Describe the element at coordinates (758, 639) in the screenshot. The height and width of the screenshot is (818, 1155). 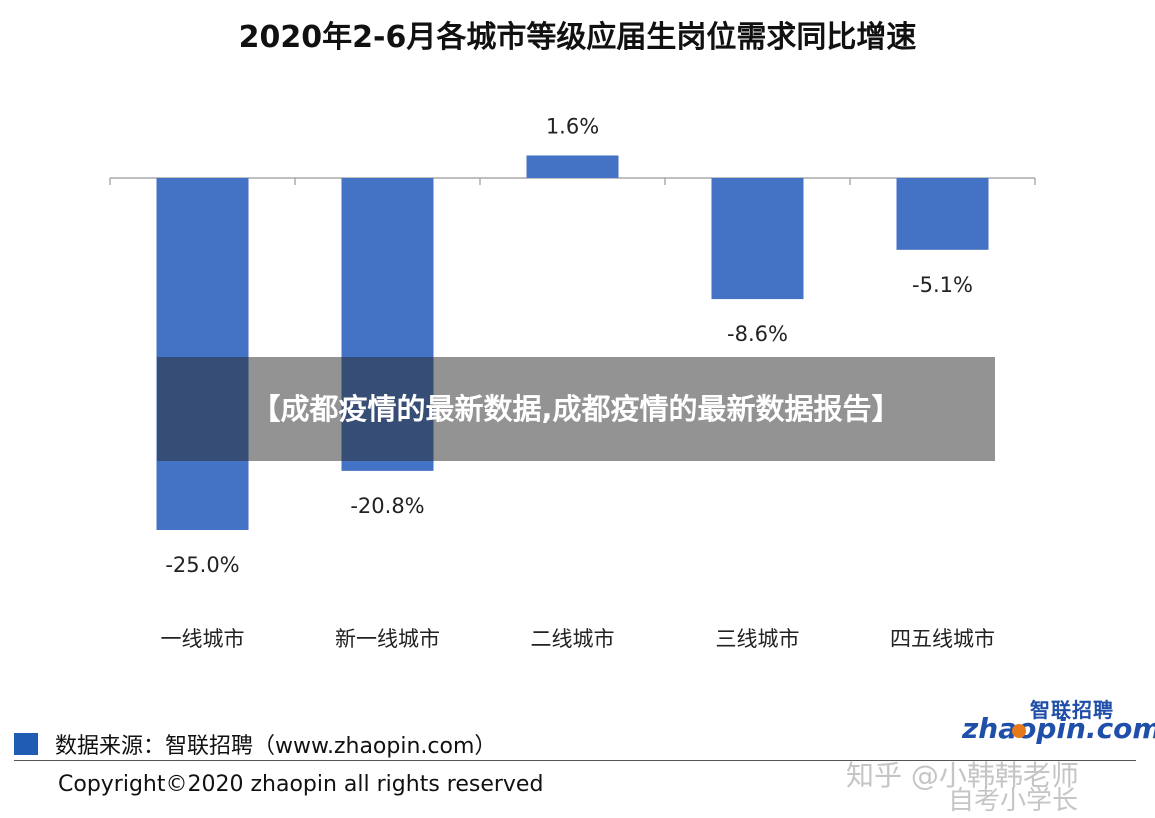
I see `category-label: 三线城市` at that location.